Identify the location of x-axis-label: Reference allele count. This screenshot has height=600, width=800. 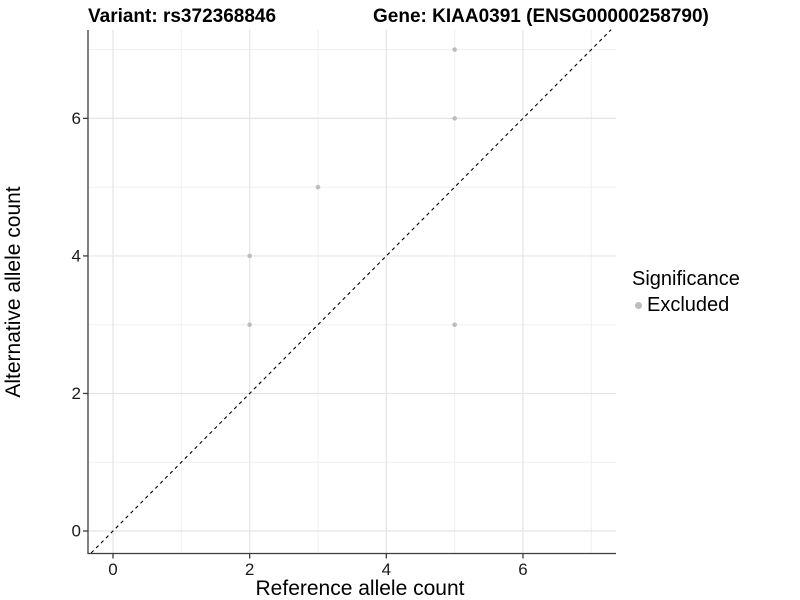
(360, 588).